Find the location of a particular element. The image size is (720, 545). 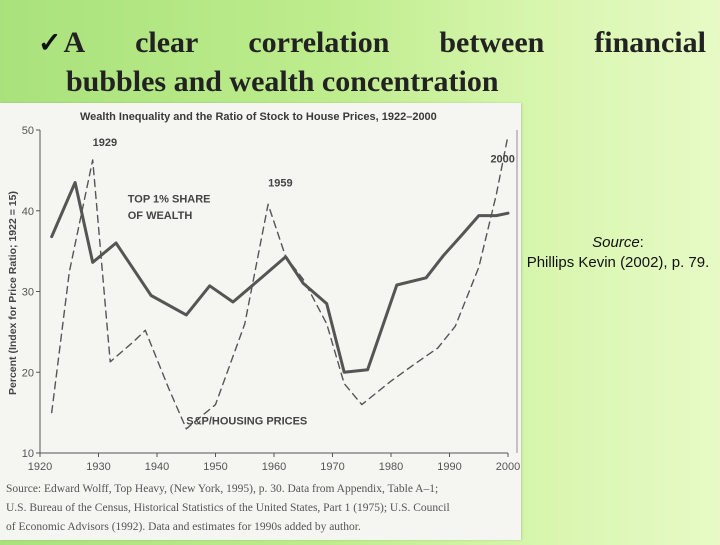

source-label: Source is located at coordinates (616, 242).